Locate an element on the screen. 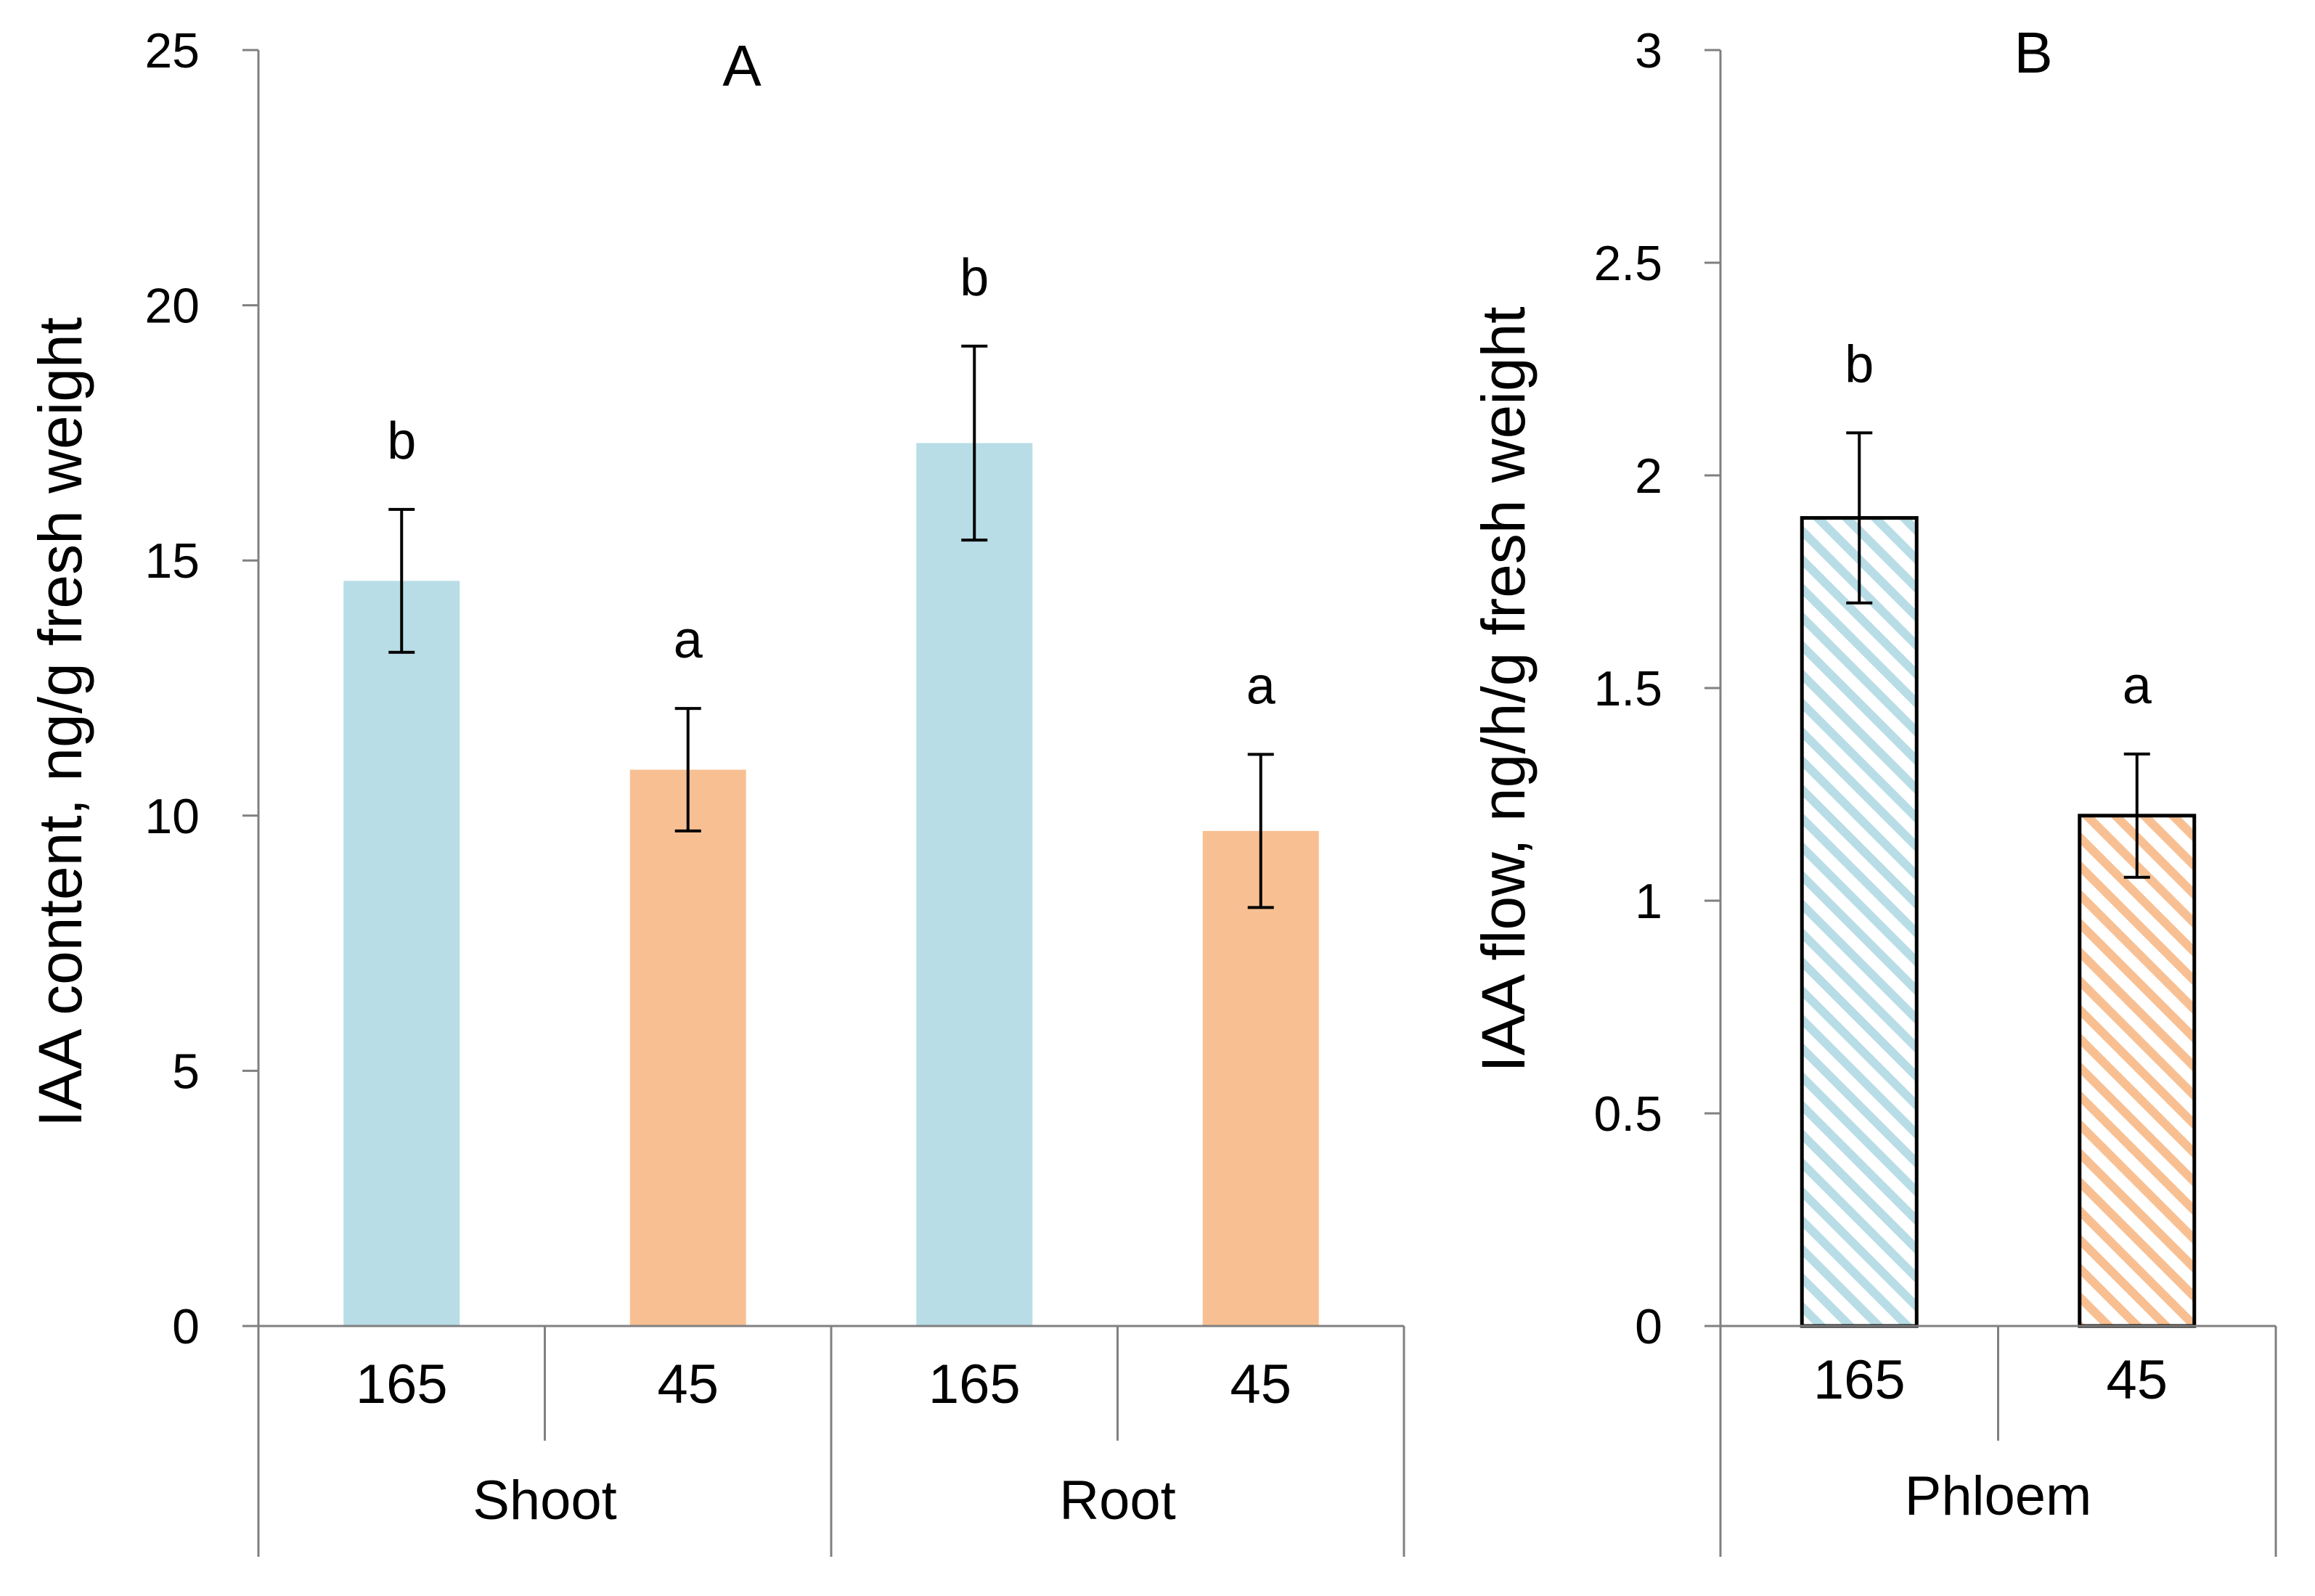 This screenshot has width=2315, height=1596. y-tick-label: 15 is located at coordinates (172, 561).